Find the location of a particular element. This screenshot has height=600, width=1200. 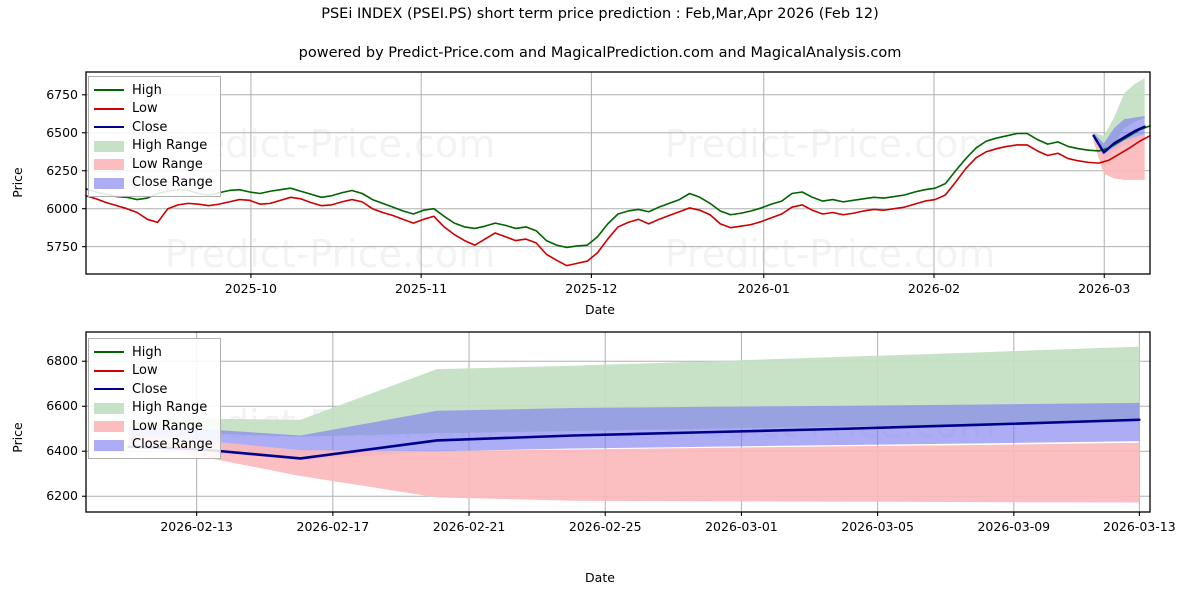

forecast-detail-legend-label: Close Range is located at coordinates (172, 445).